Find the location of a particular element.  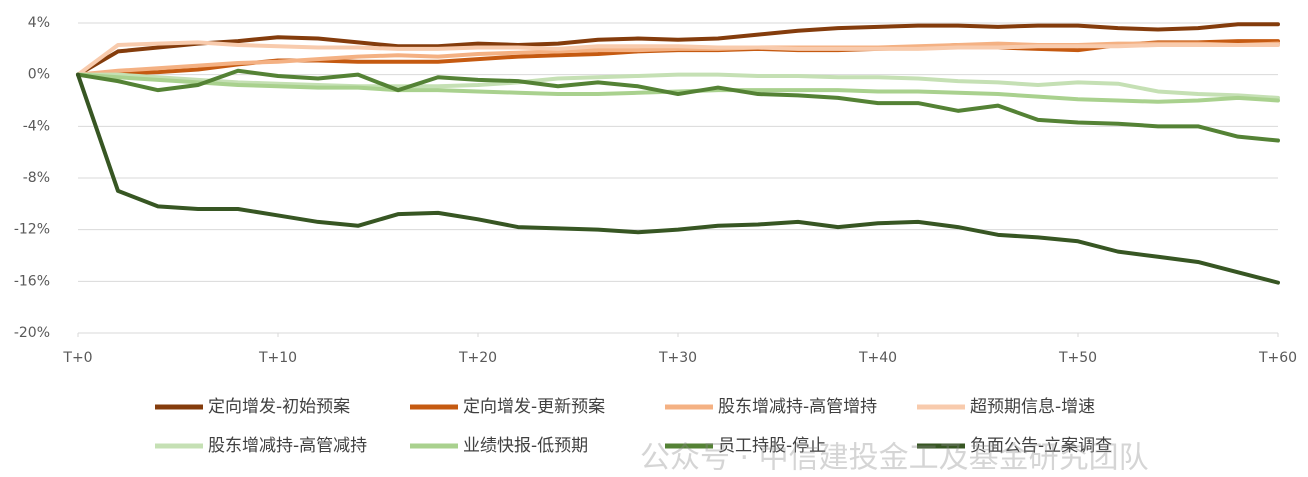

y-tick-label: -16% is located at coordinates (32, 281).